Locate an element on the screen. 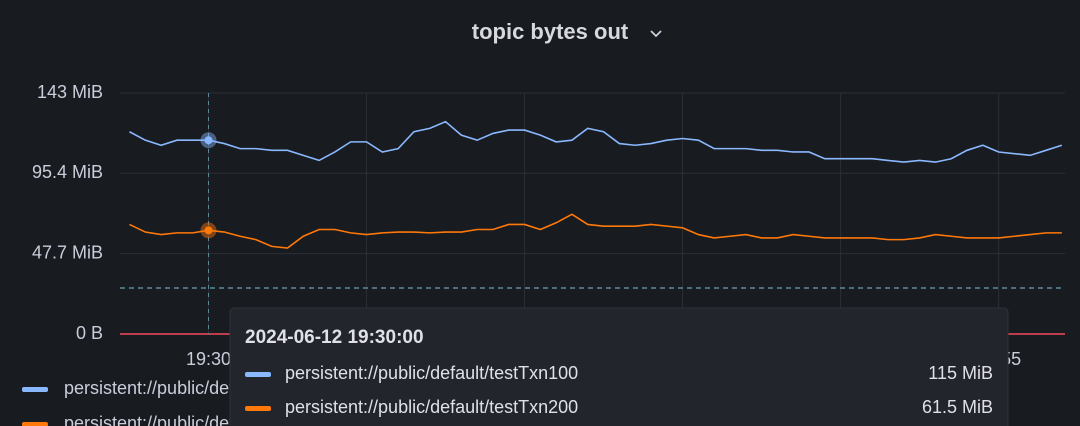 Image resolution: width=1080 pixels, height=426 pixels. tooltip-title: 2024-06-12 19:30:00 is located at coordinates (334, 337).